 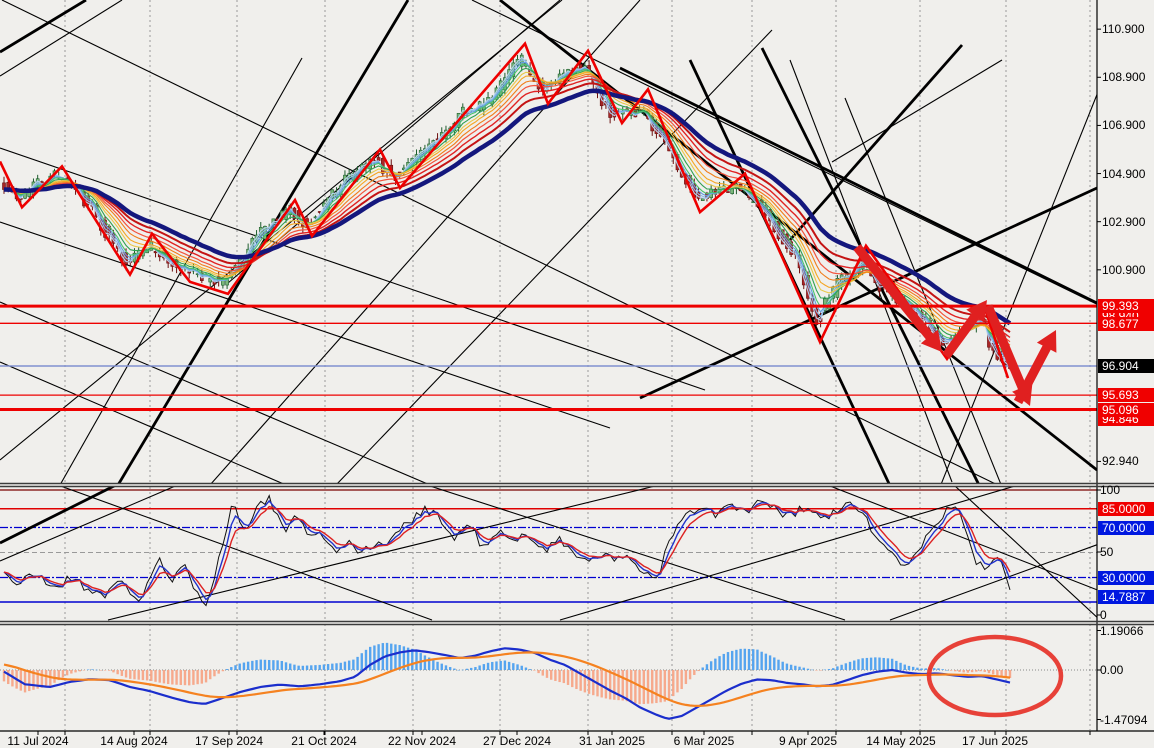 What do you see at coordinates (901, 741) in the screenshot?
I see `date-label: 14 May 2025` at bounding box center [901, 741].